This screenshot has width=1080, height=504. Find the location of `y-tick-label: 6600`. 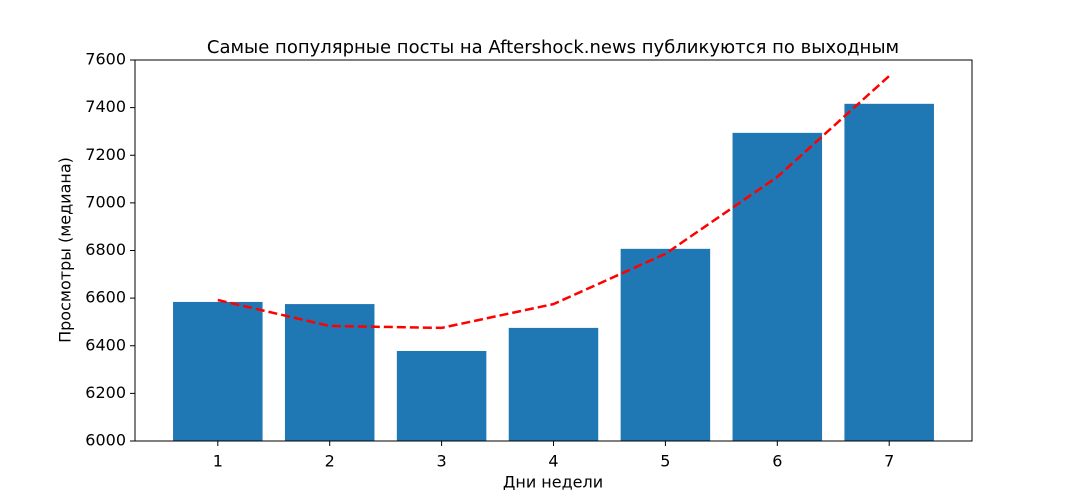

y-tick-label: 6600 is located at coordinates (105, 297).